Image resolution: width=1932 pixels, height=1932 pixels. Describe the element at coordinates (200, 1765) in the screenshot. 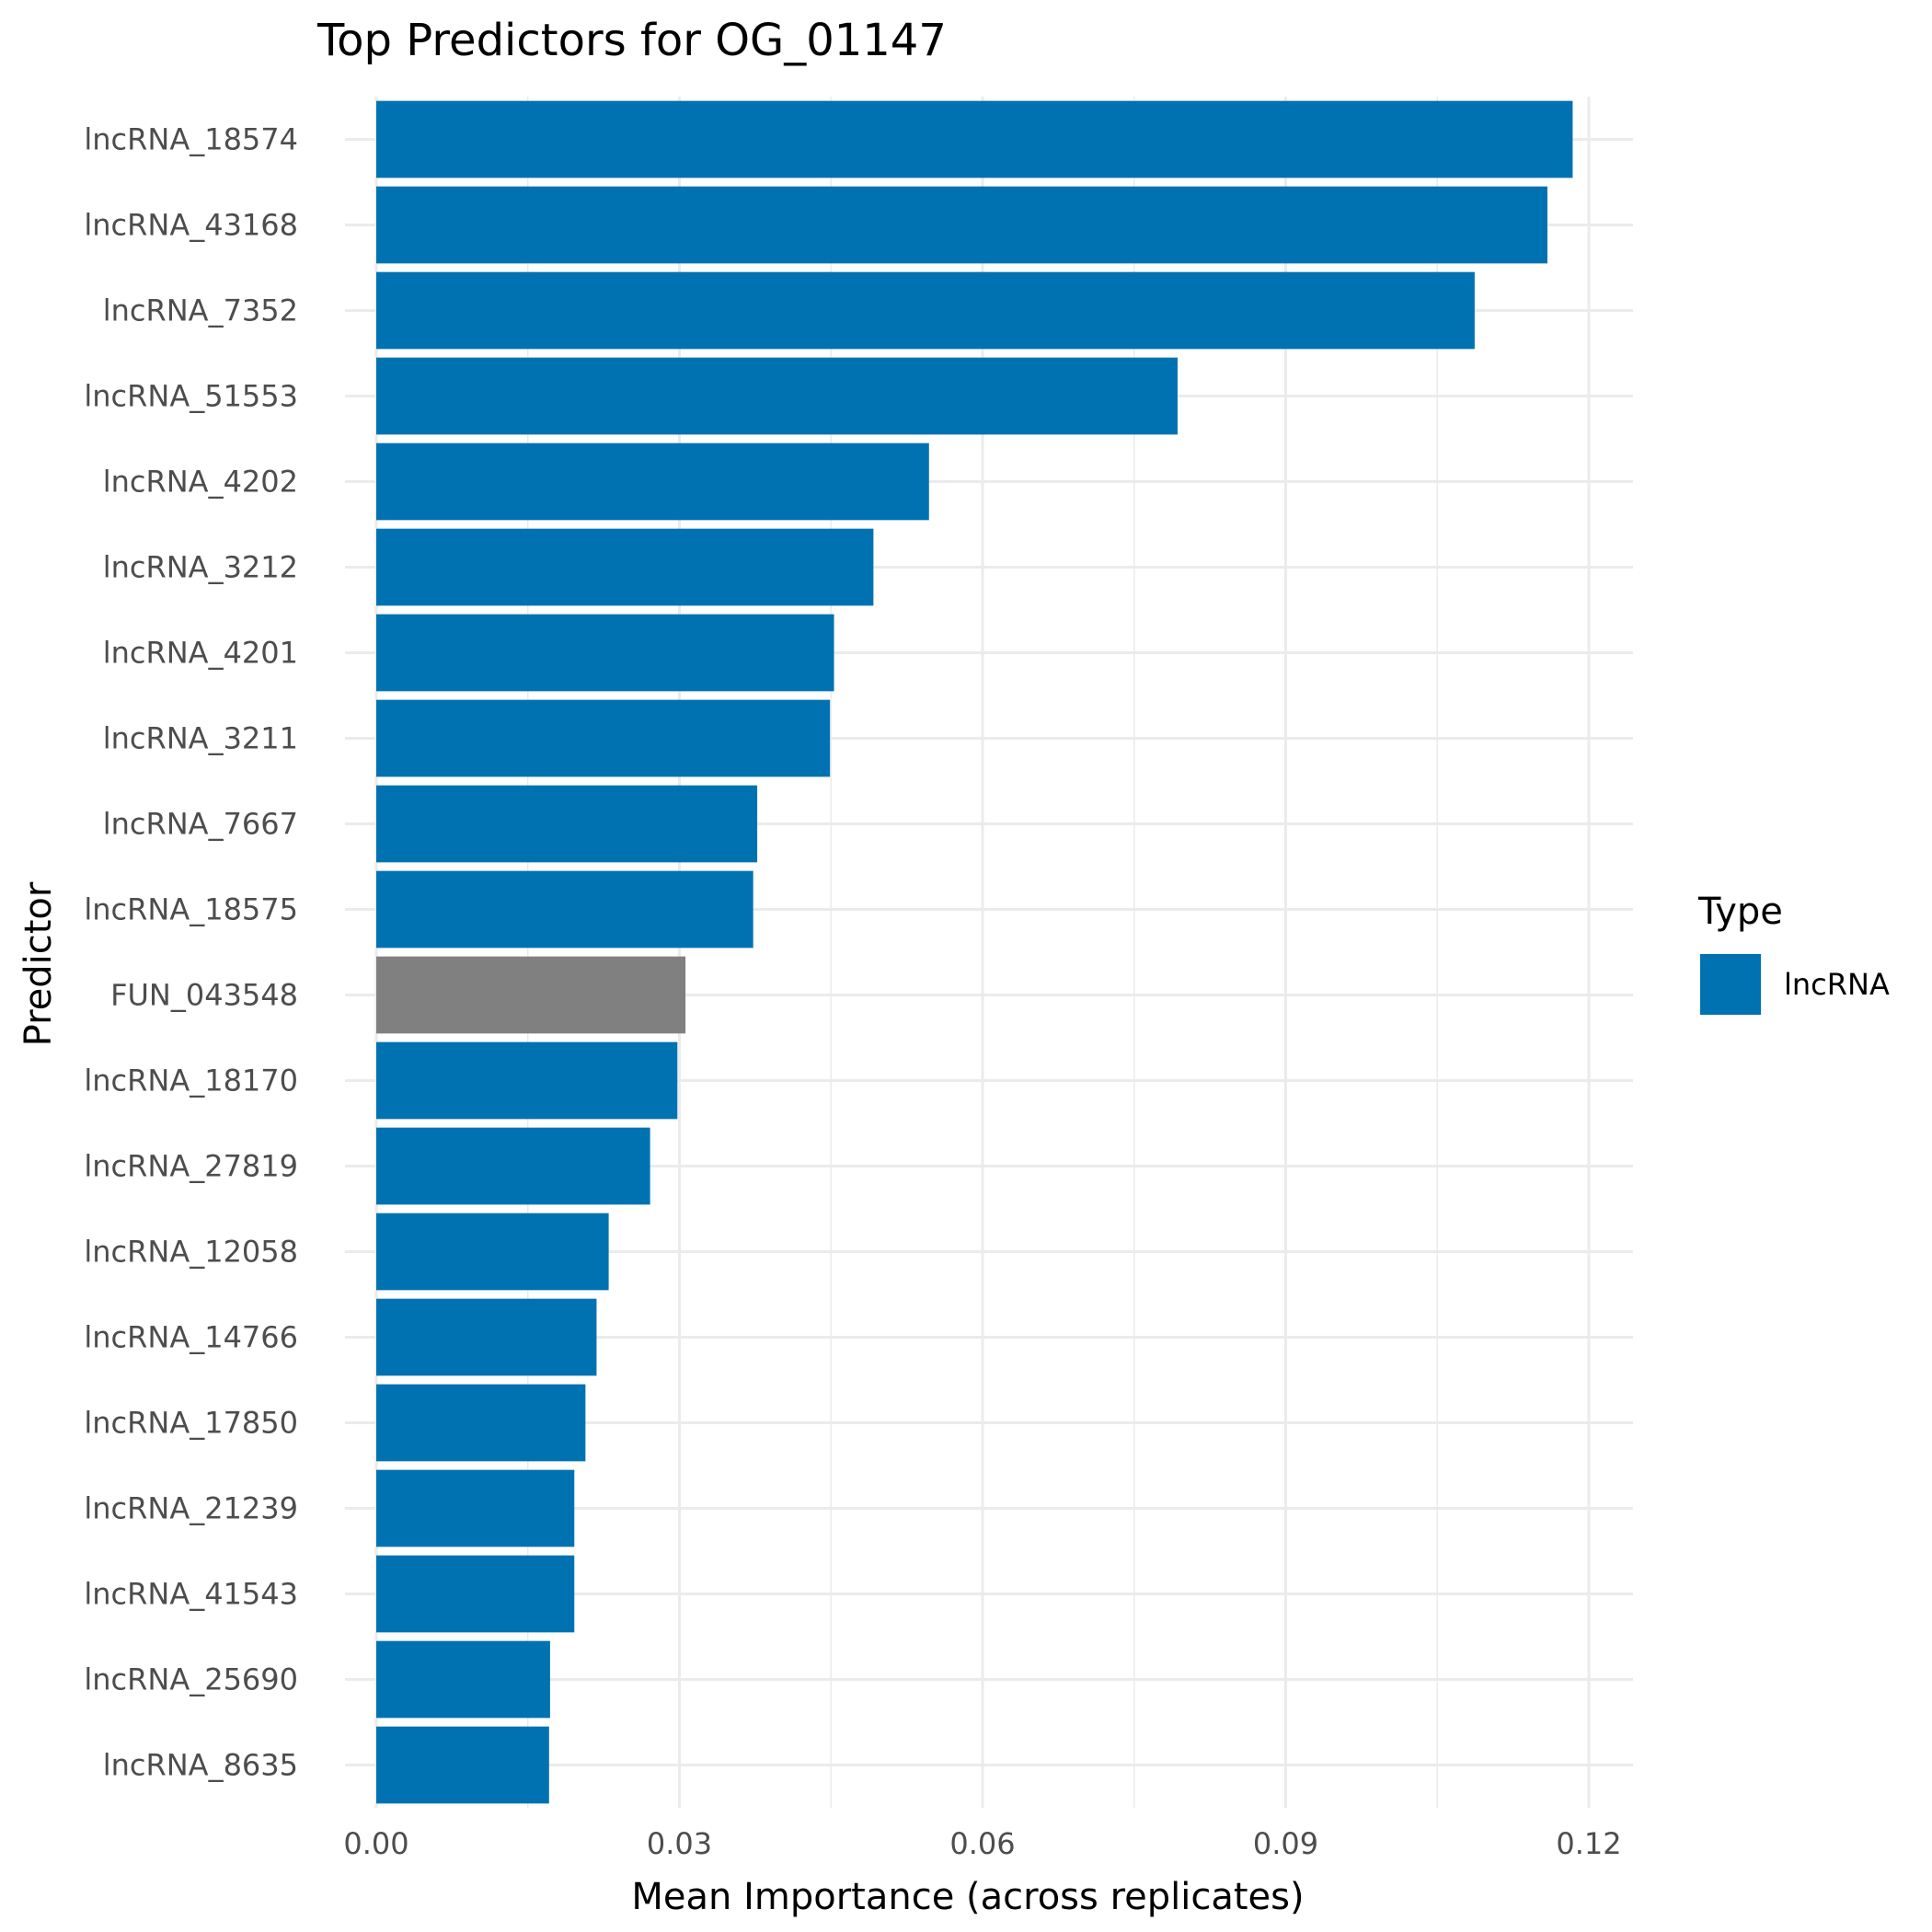

I see `y-tick-label: lncRNA_8635` at that location.